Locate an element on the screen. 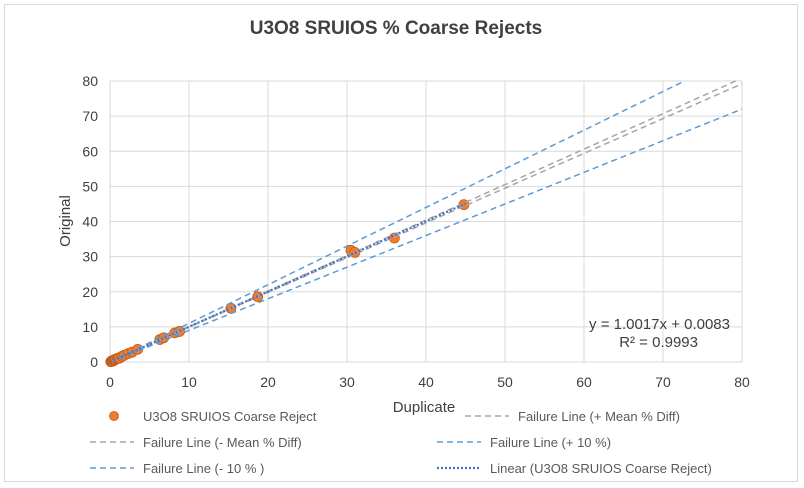  y-tick-label: 70 is located at coordinates (90, 116).